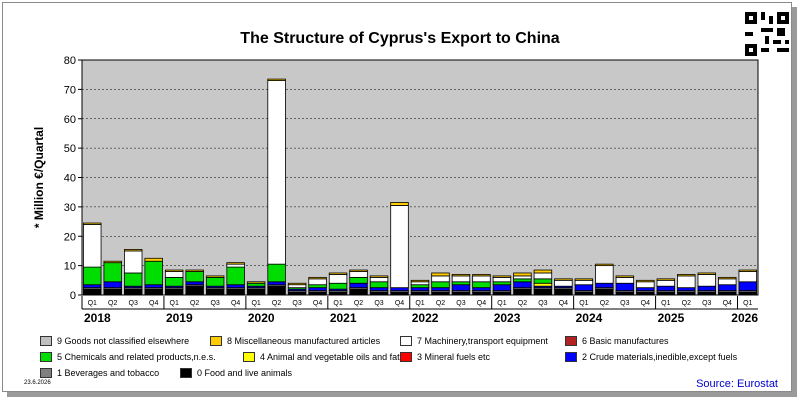 This screenshot has width=800, height=400. I want to click on y-tick-label: 80, so click(70, 61).